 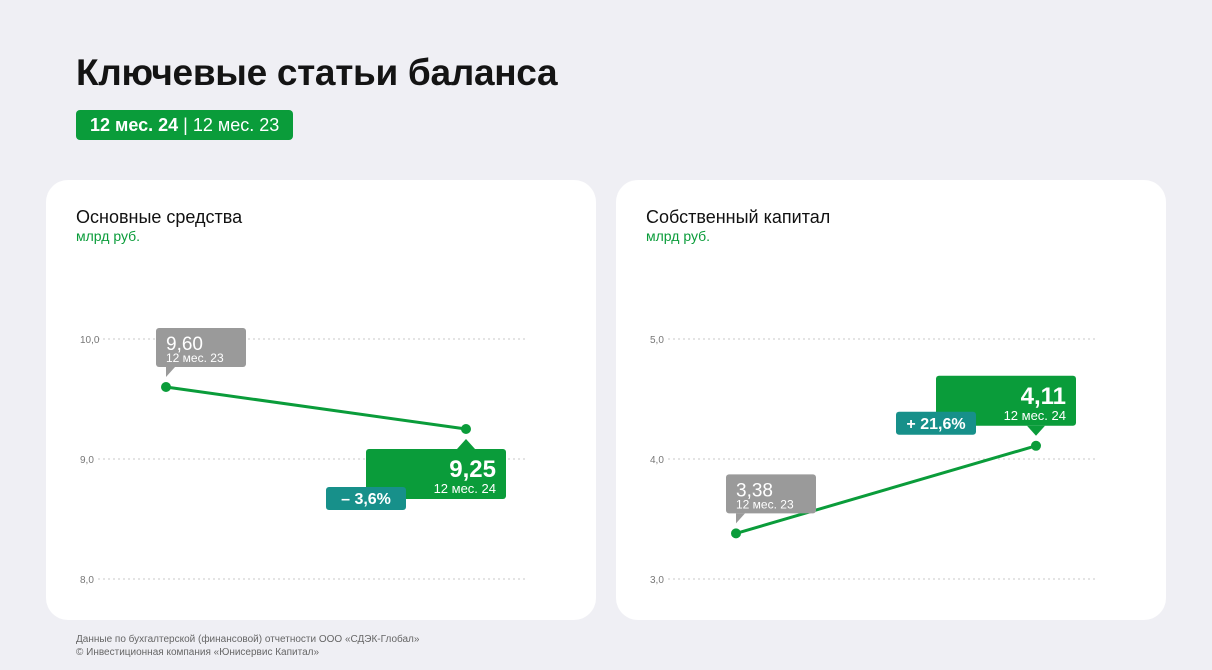 What do you see at coordinates (436, 474) in the screenshot?
I see `value-box-current` at bounding box center [436, 474].